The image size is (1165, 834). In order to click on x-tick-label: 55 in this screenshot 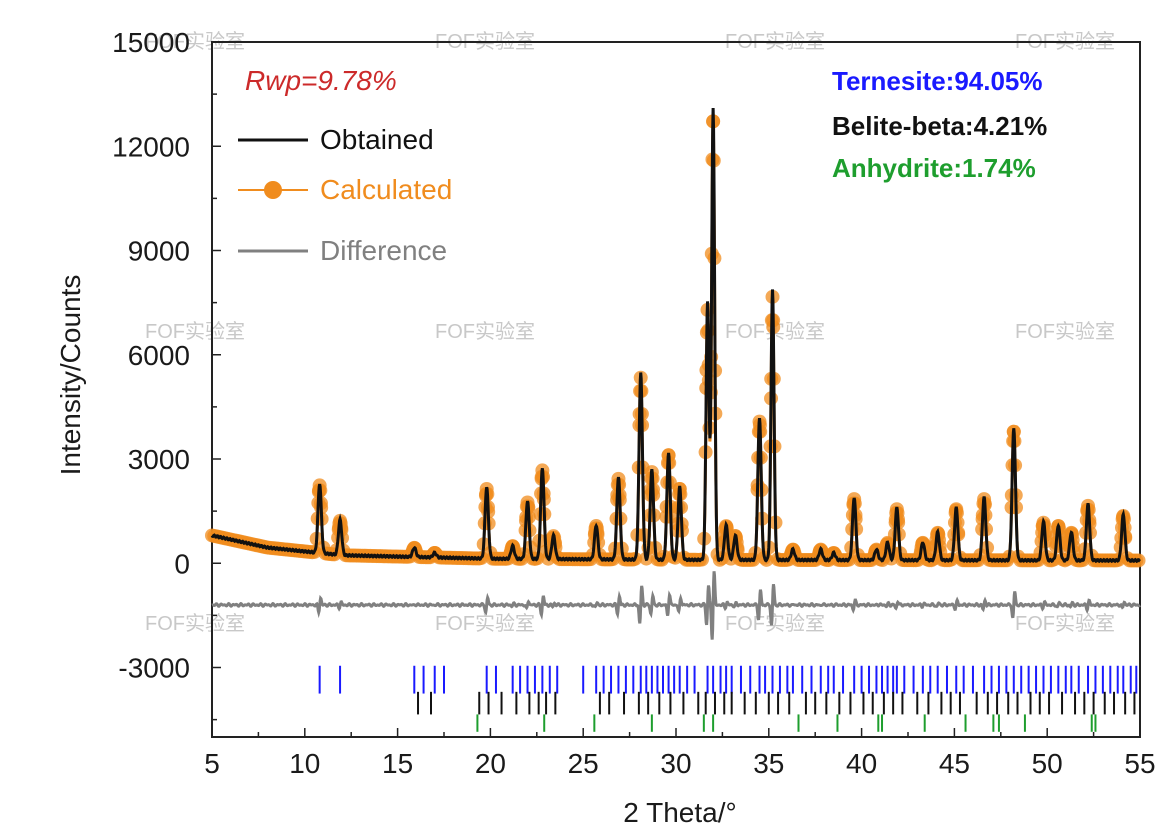, I will do `click(1139, 763)`.